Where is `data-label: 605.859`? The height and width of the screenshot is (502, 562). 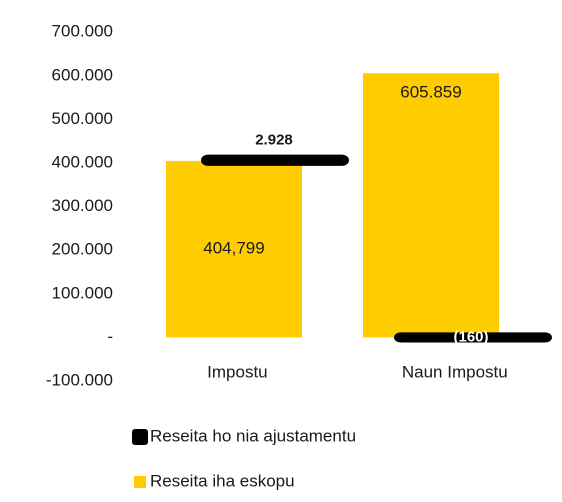
data-label: 605.859 is located at coordinates (430, 92).